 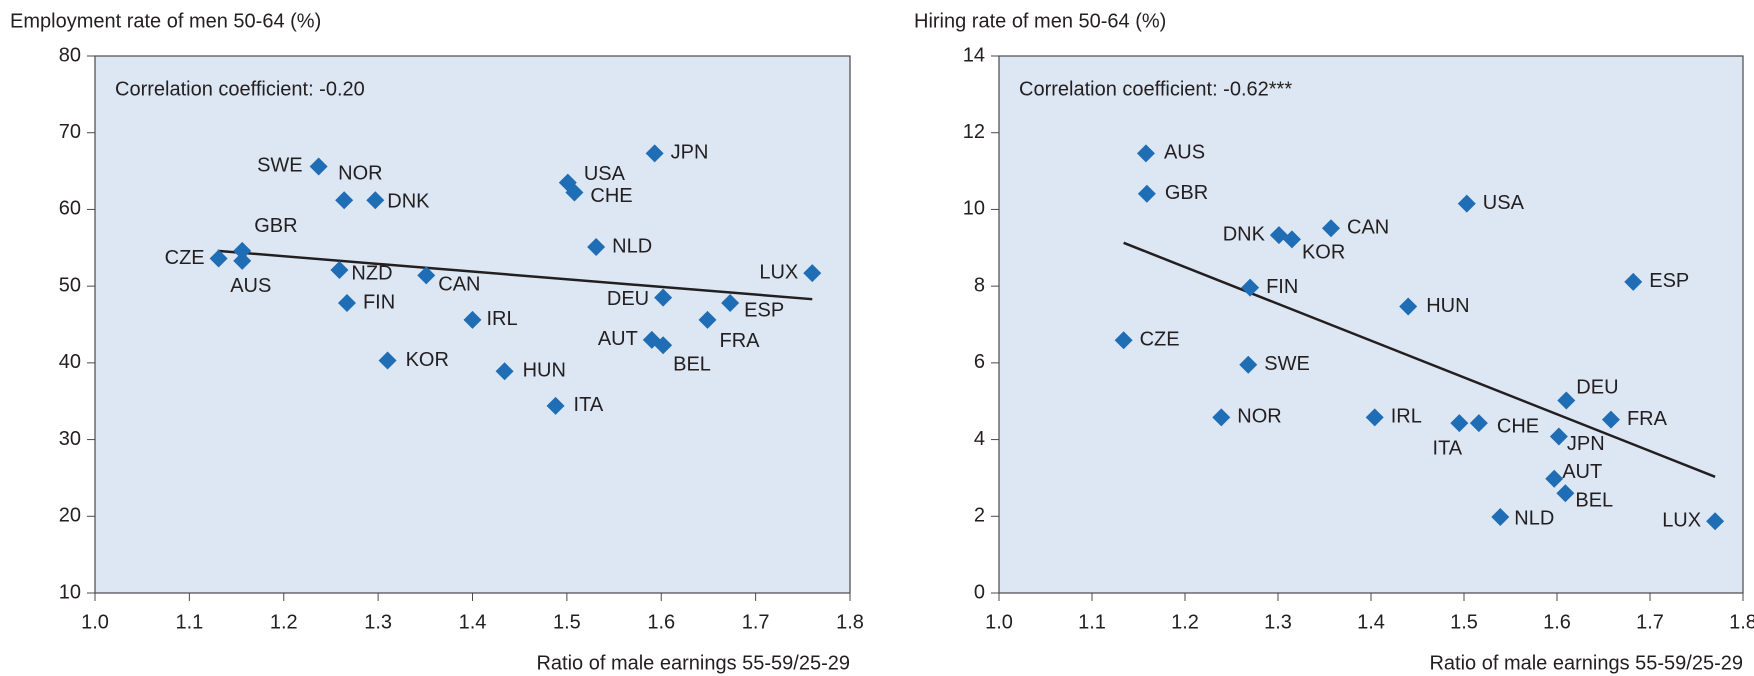 What do you see at coordinates (1448, 448) in the screenshot?
I see `point-label: ITA` at bounding box center [1448, 448].